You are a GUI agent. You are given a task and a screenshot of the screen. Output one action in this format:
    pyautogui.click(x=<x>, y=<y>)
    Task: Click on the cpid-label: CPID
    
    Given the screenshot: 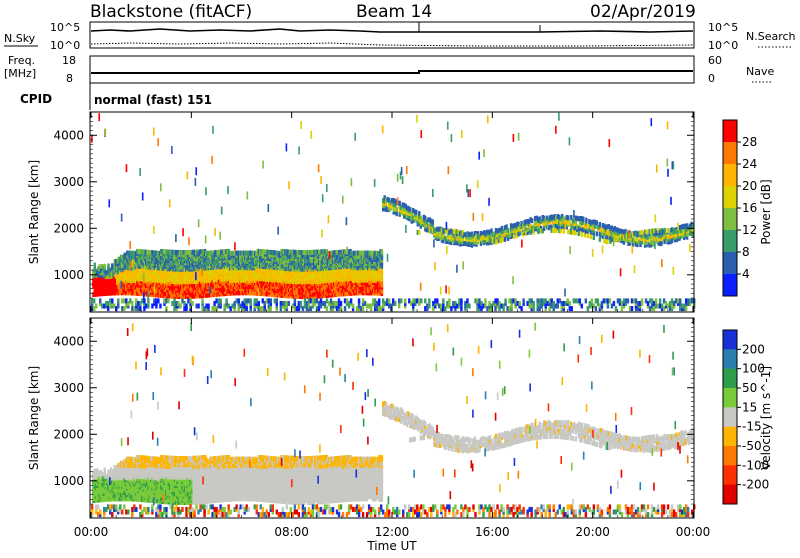 What is the action you would take?
    pyautogui.click(x=36, y=99)
    